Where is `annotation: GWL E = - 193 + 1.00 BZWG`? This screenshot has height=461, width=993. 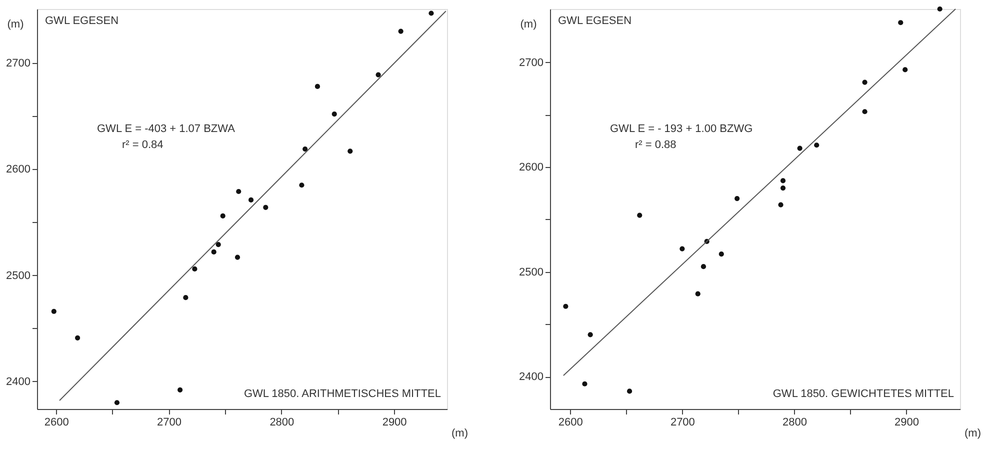
annotation: GWL E = - 193 + 1.00 BZWG is located at coordinates (681, 129).